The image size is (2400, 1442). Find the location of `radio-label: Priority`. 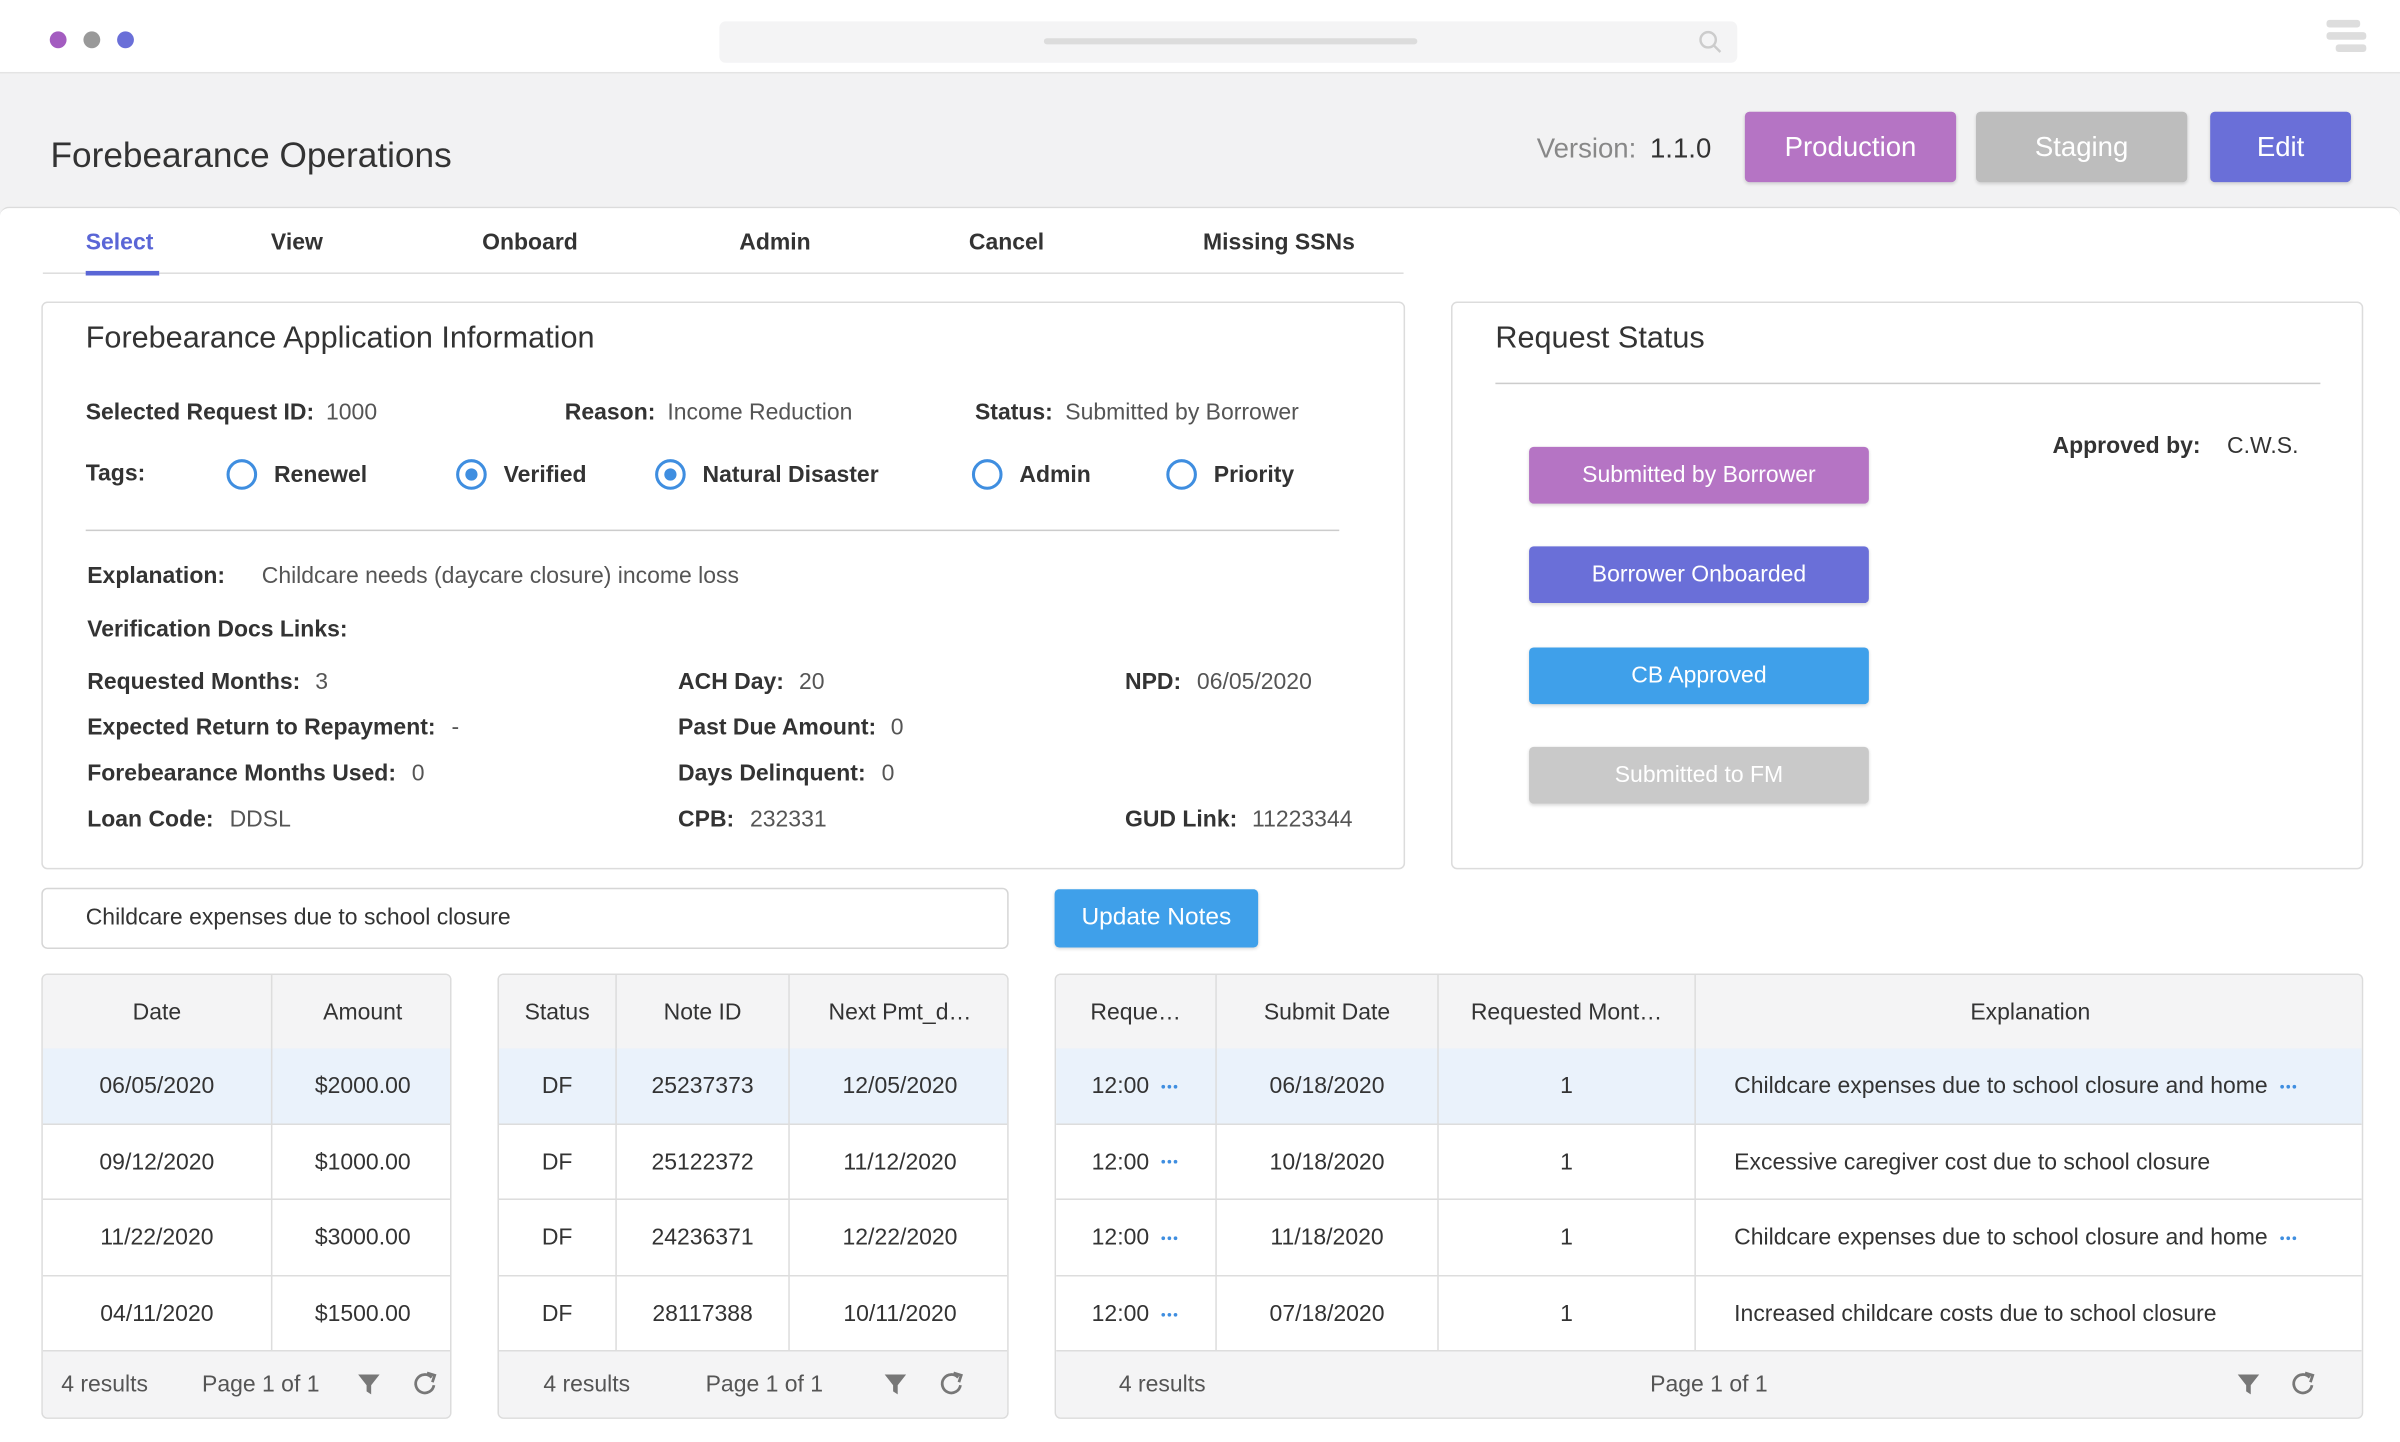

radio-label: Priority is located at coordinates (1254, 475).